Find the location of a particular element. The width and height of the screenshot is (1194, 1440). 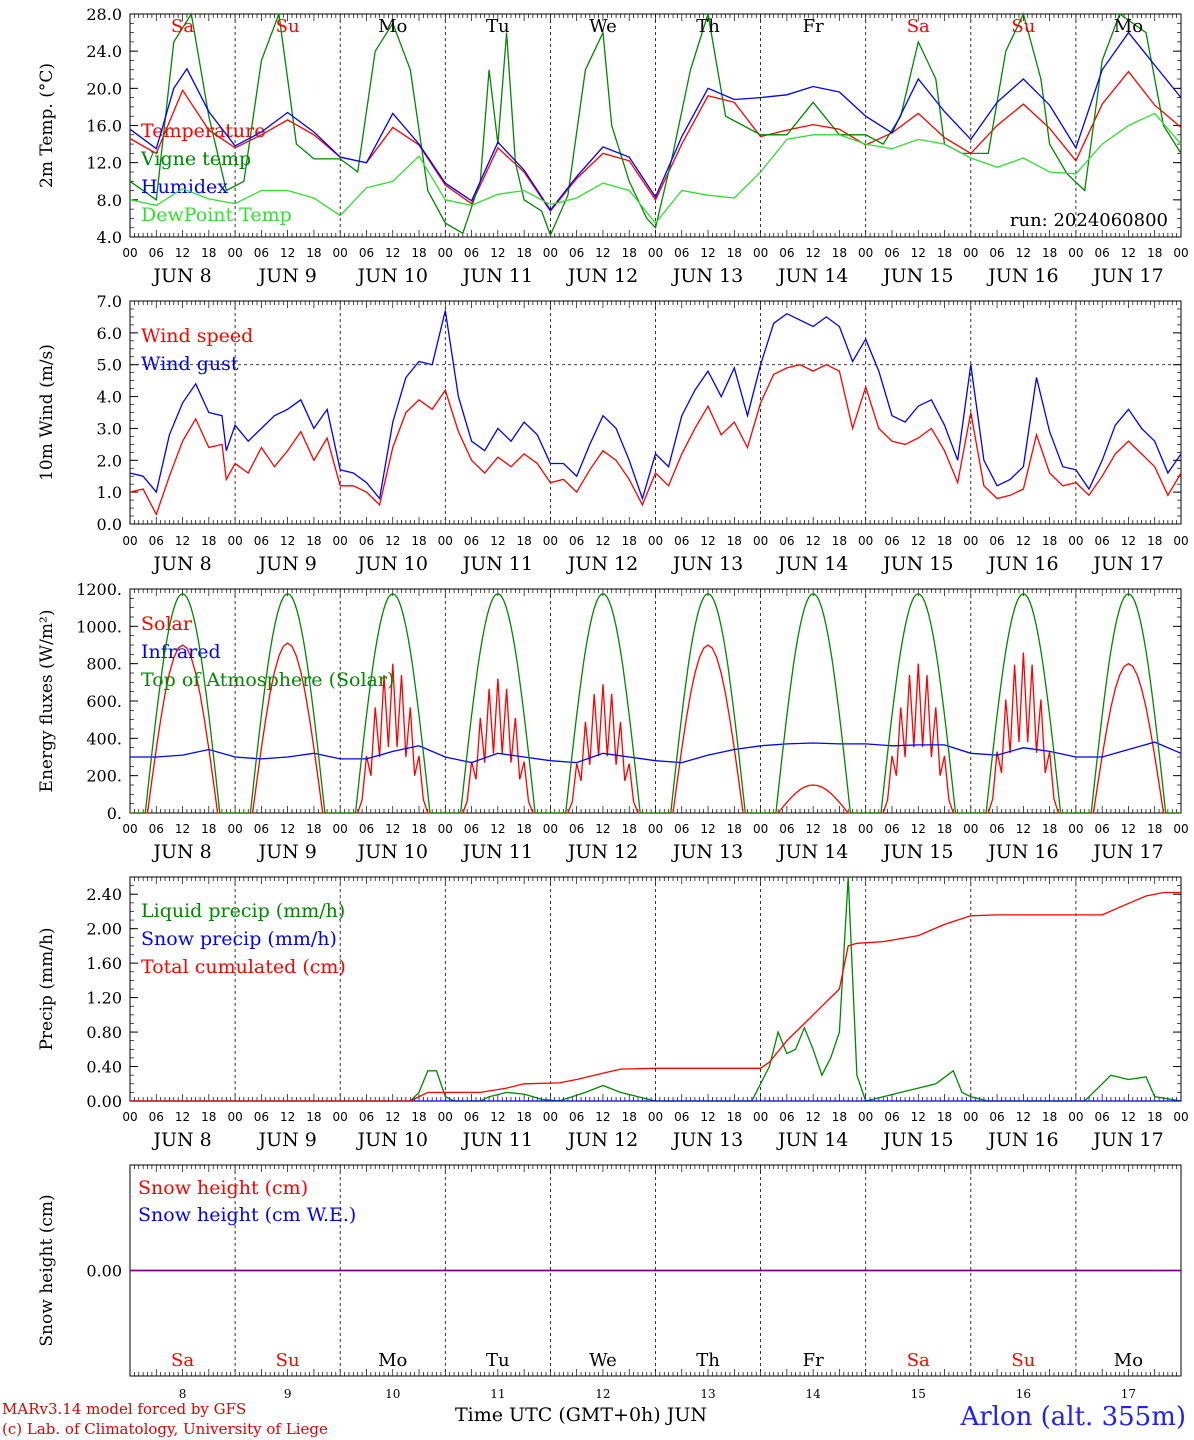

series-line-wind-gust is located at coordinates (655, 405).